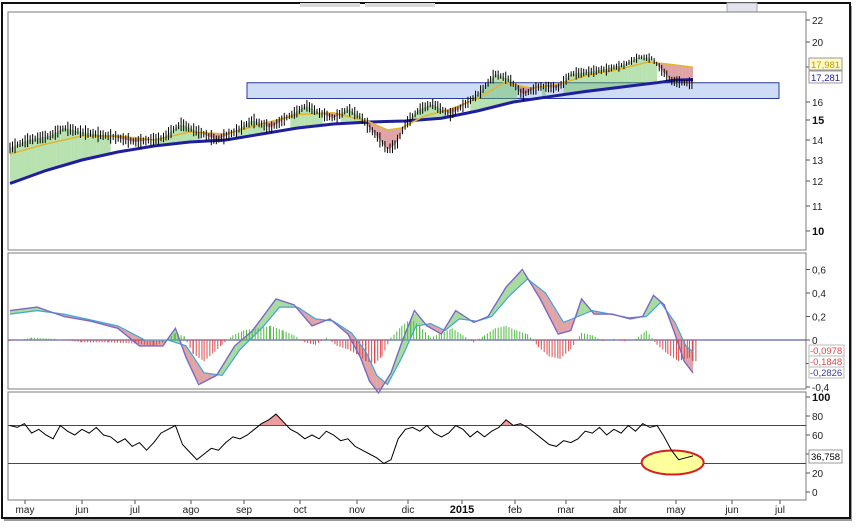 This screenshot has height=529, width=861. Describe the element at coordinates (826, 372) in the screenshot. I see `macd-value-box` at that location.